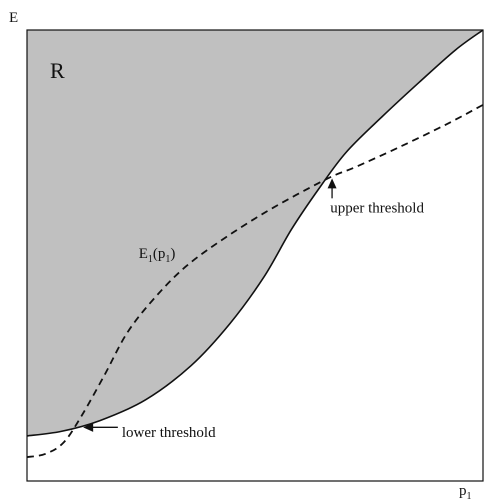  What do you see at coordinates (463, 491) in the screenshot?
I see `x-axis-label-main: p` at bounding box center [463, 491].